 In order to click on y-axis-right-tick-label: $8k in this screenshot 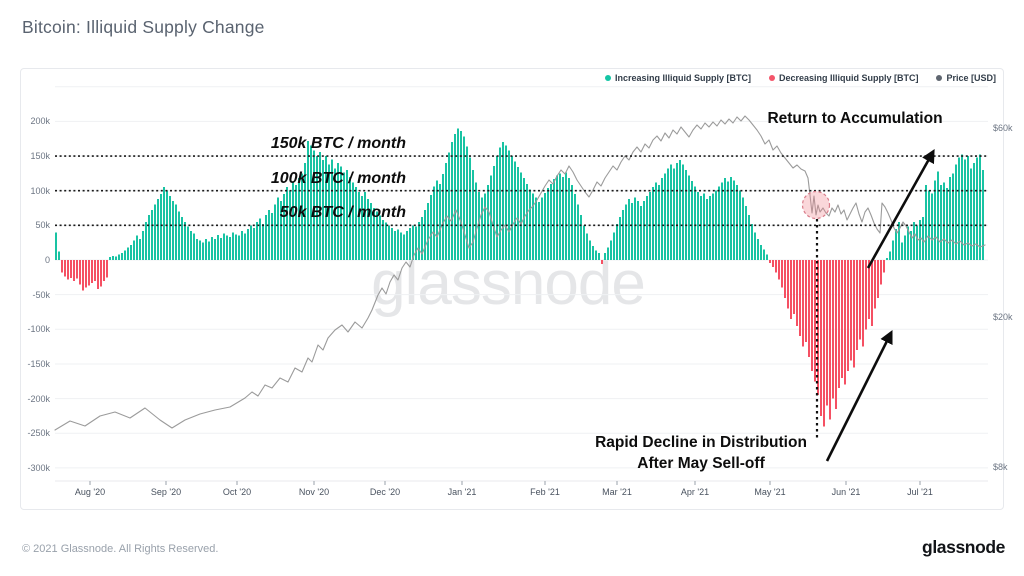, I will do `click(1000, 467)`.